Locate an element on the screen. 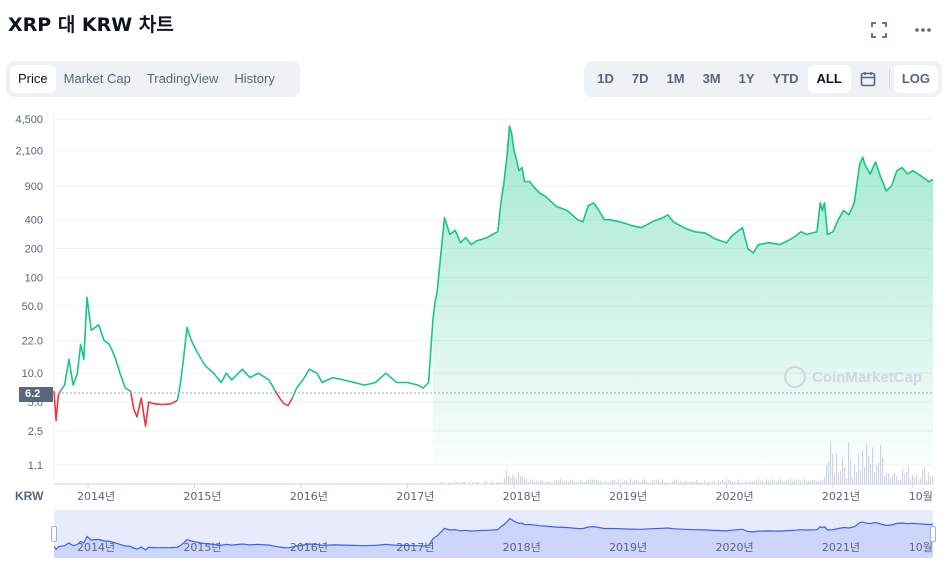 This screenshot has height=569, width=952. tab-tradingview: TradingView is located at coordinates (182, 78).